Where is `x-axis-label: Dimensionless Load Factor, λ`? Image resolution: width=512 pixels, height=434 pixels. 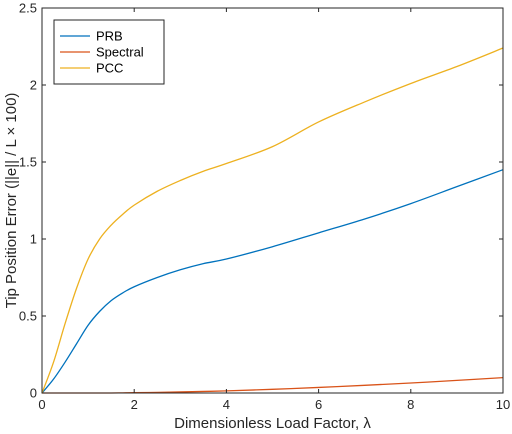 x-axis-label: Dimensionless Load Factor, λ is located at coordinates (272, 423).